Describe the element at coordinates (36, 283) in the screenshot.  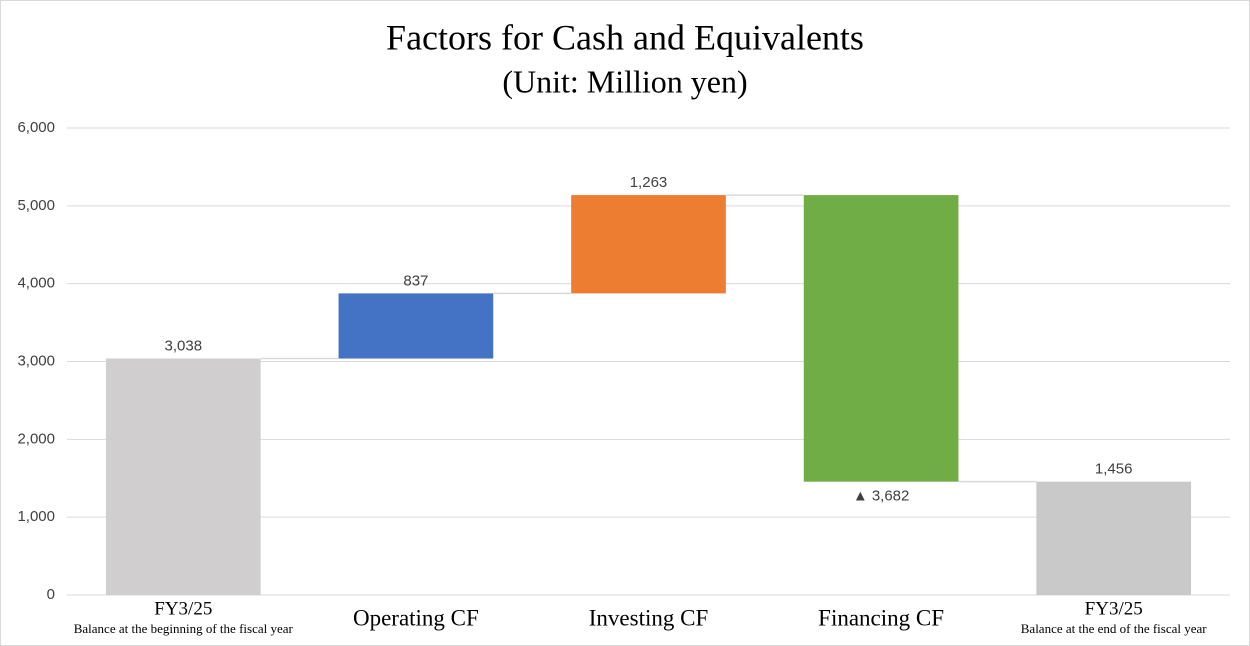
I see `y-tick-label: 4,000` at that location.